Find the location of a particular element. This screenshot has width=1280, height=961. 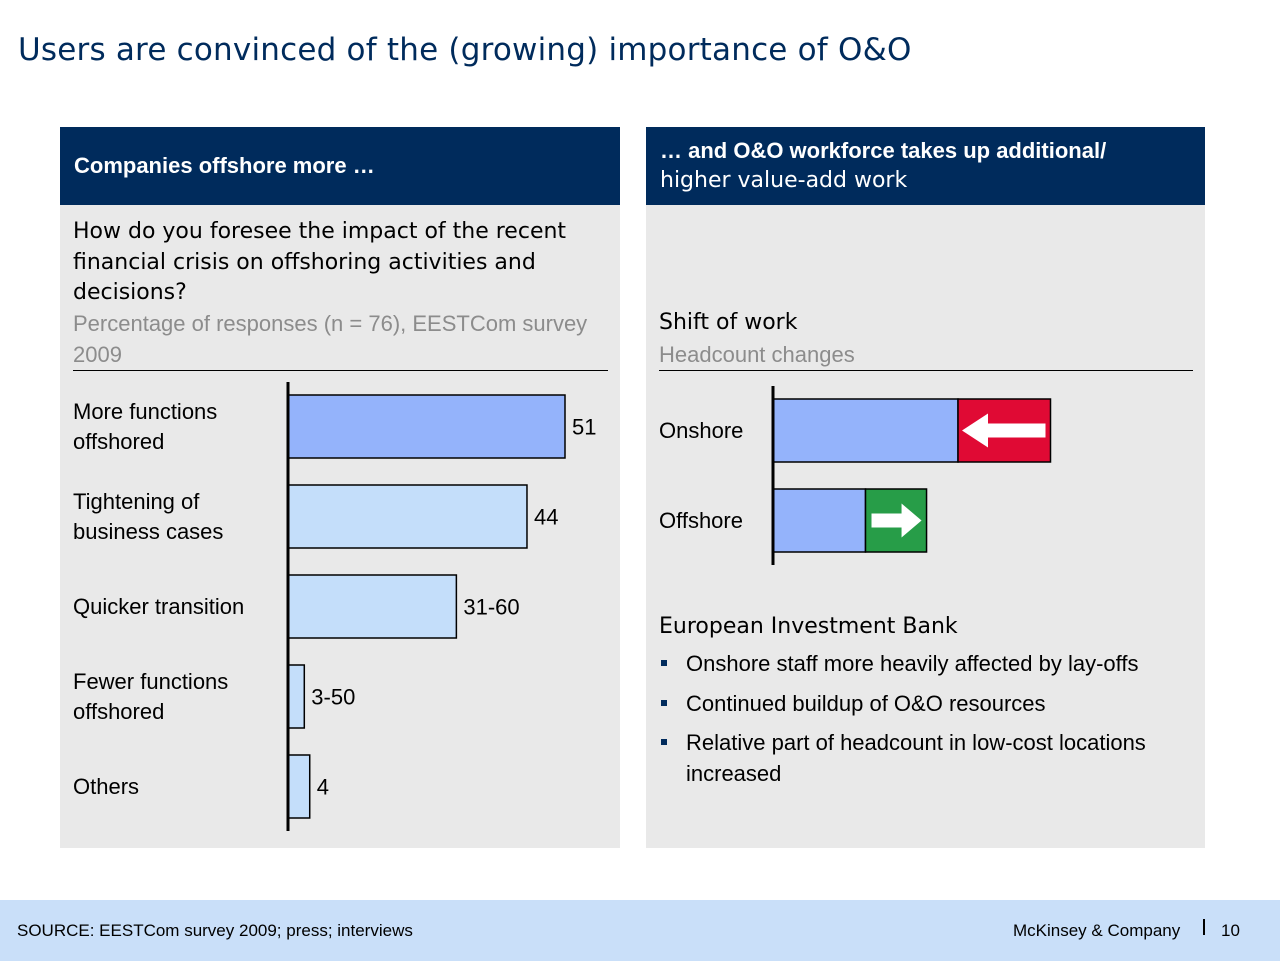

bullet-text: Continued buildup of O&O resources is located at coordinates (866, 703).